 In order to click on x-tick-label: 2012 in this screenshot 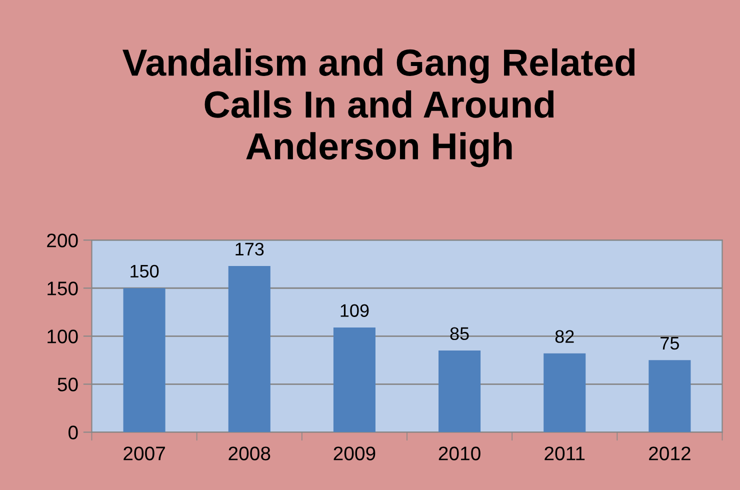, I will do `click(669, 453)`.